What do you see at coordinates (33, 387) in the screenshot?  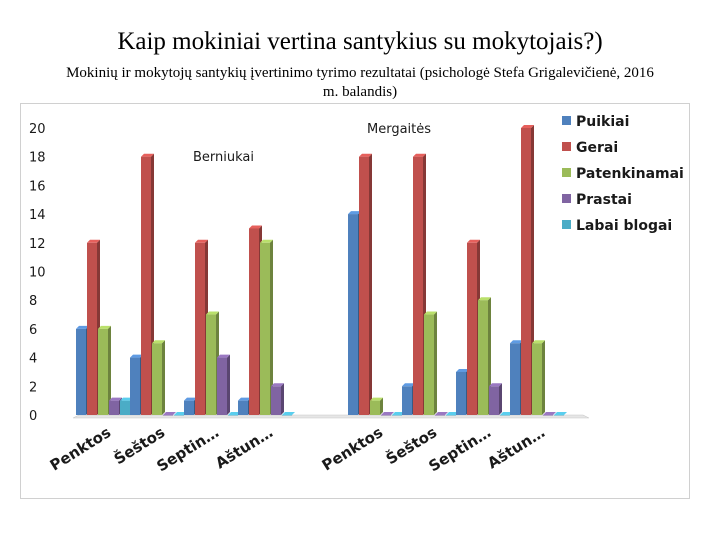 I see `y-tick-label: 2` at bounding box center [33, 387].